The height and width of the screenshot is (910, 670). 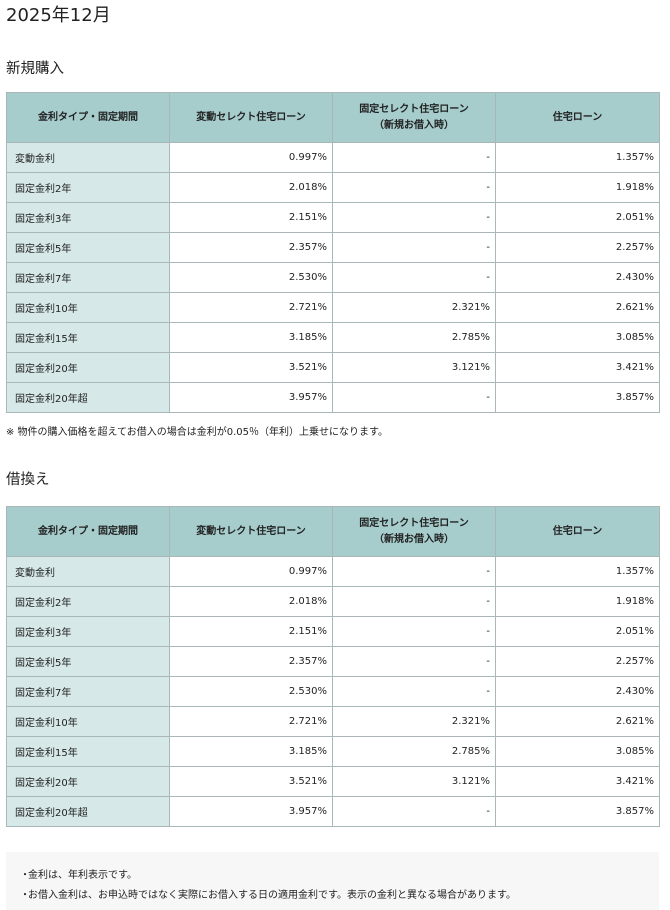 I want to click on row-label: 固定金利7年, so click(x=88, y=691).